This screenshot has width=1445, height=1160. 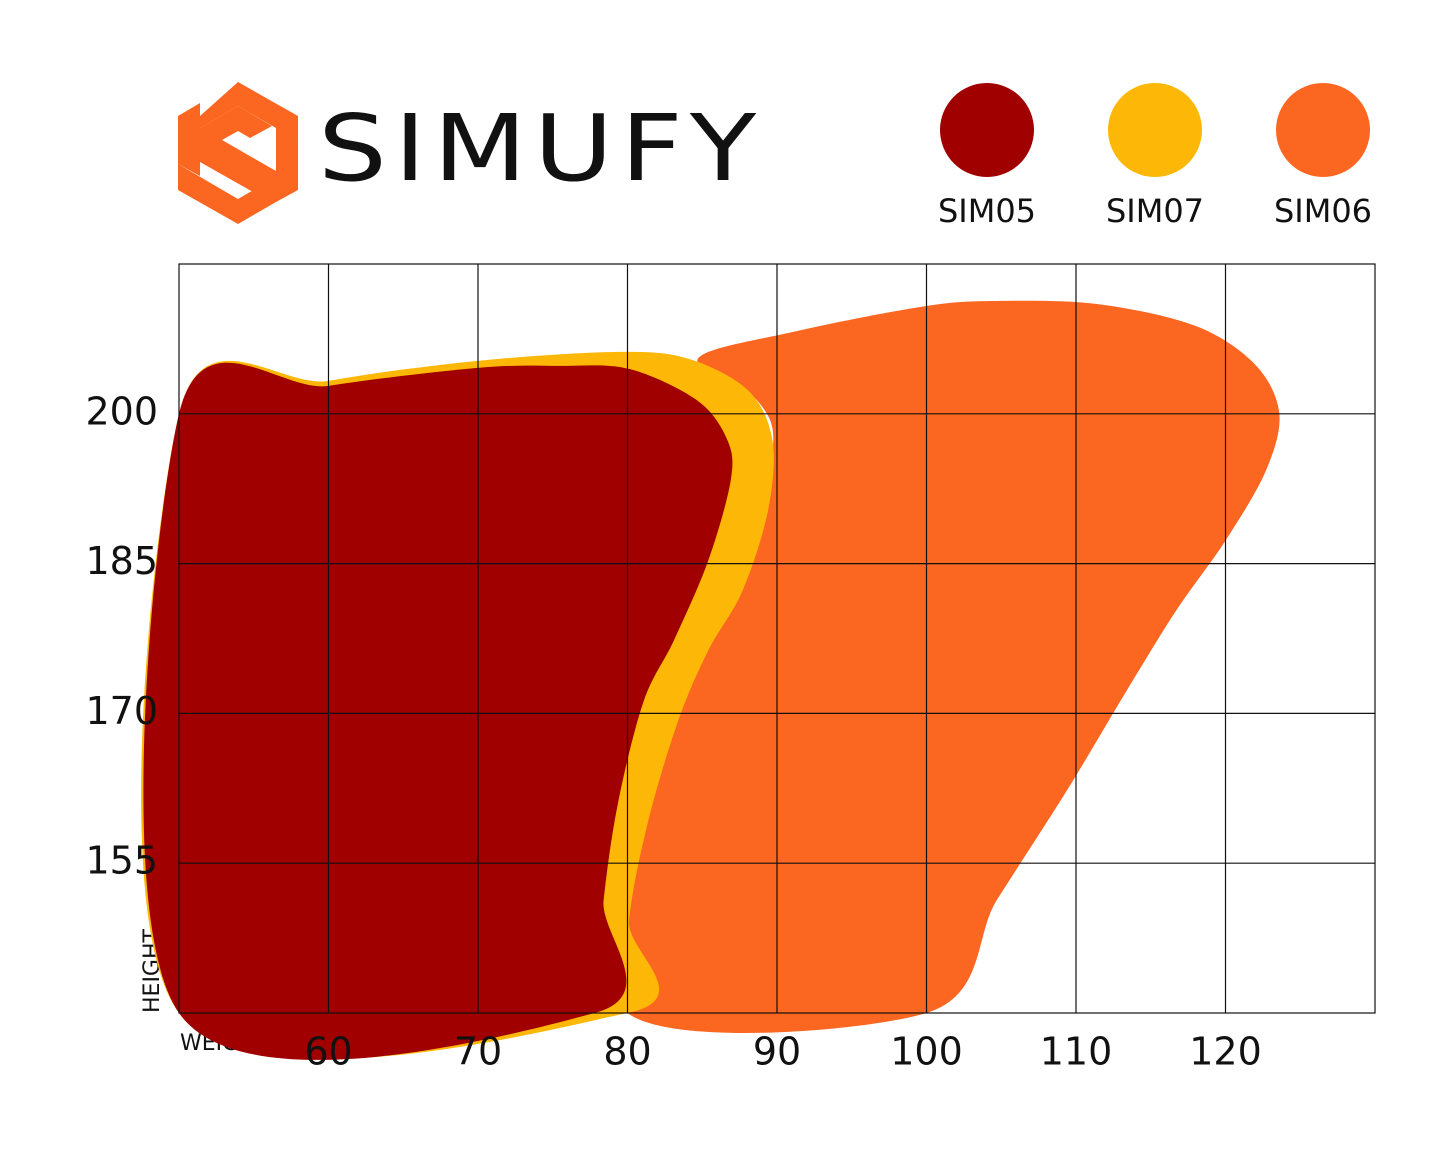 I want to click on x-tick-label: 100, so click(x=926, y=1052).